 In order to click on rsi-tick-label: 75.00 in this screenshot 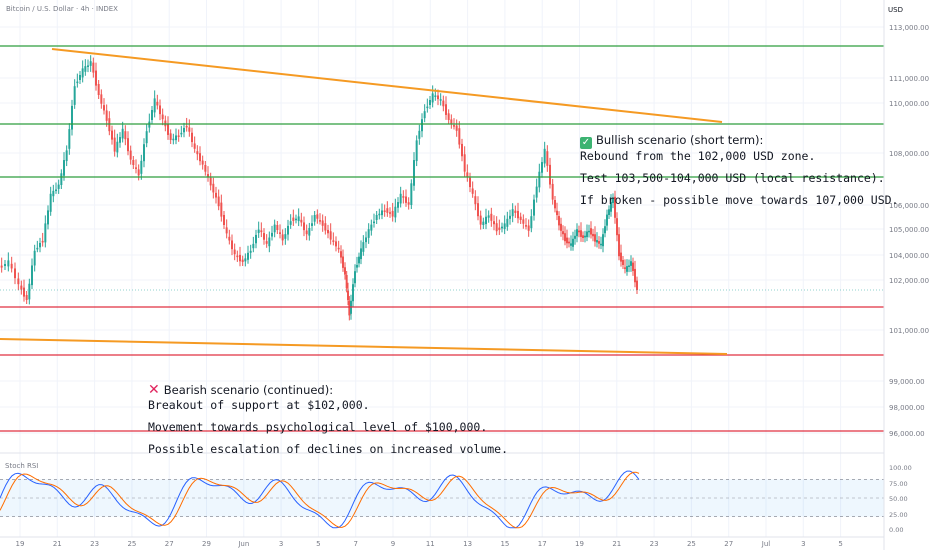, I will do `click(898, 484)`.